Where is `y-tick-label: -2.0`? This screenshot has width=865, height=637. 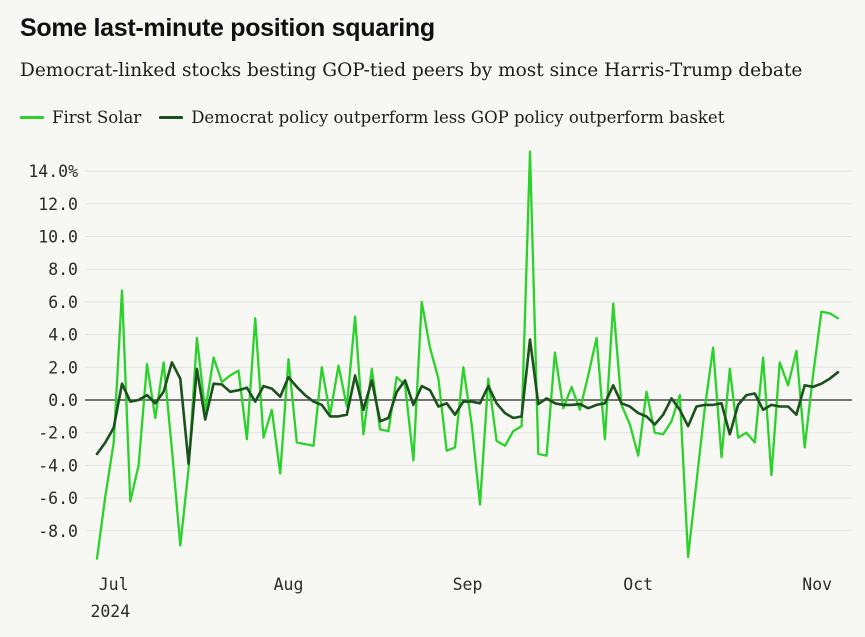
y-tick-label: -2.0 is located at coordinates (58, 433).